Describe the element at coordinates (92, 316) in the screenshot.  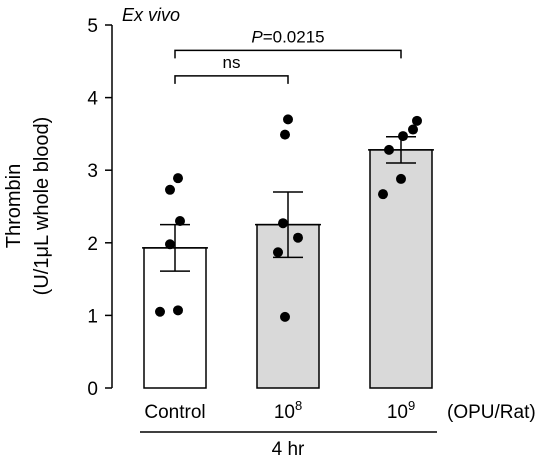
I see `y-tick-label: 1` at that location.